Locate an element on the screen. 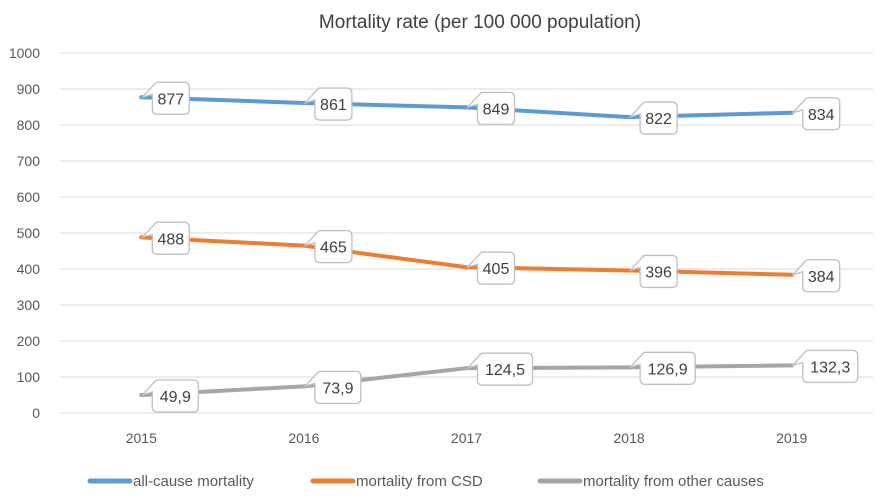 The height and width of the screenshot is (504, 891). y-tick-label: 700 is located at coordinates (29, 161).